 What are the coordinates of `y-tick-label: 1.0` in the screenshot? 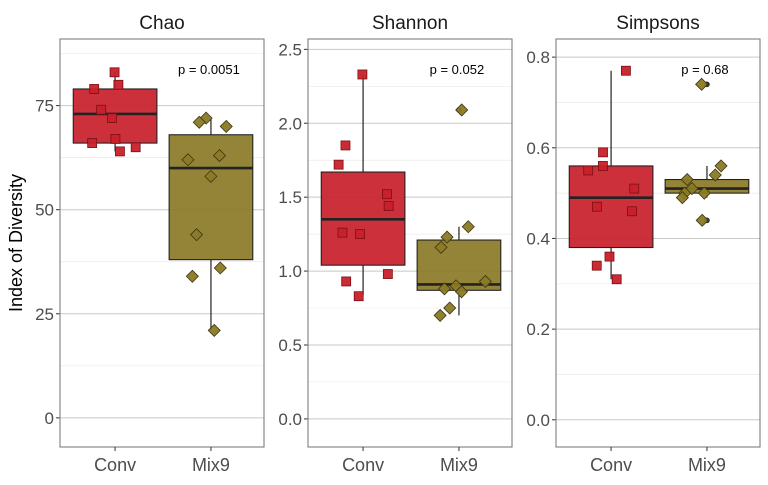 It's located at (290, 271).